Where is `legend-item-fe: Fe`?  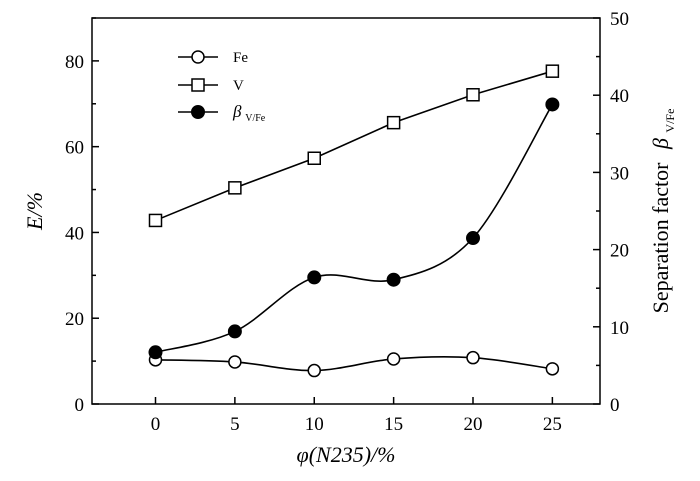
legend-item-fe: Fe is located at coordinates (213, 58).